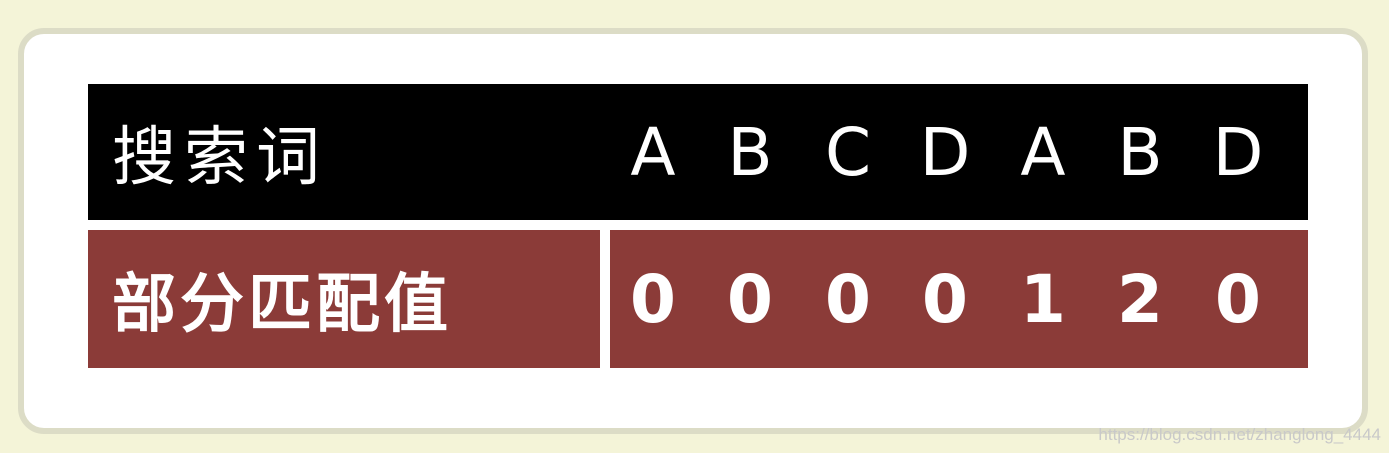  Describe the element at coordinates (1043, 299) in the screenshot. I see `partial-match-value: 1` at that location.